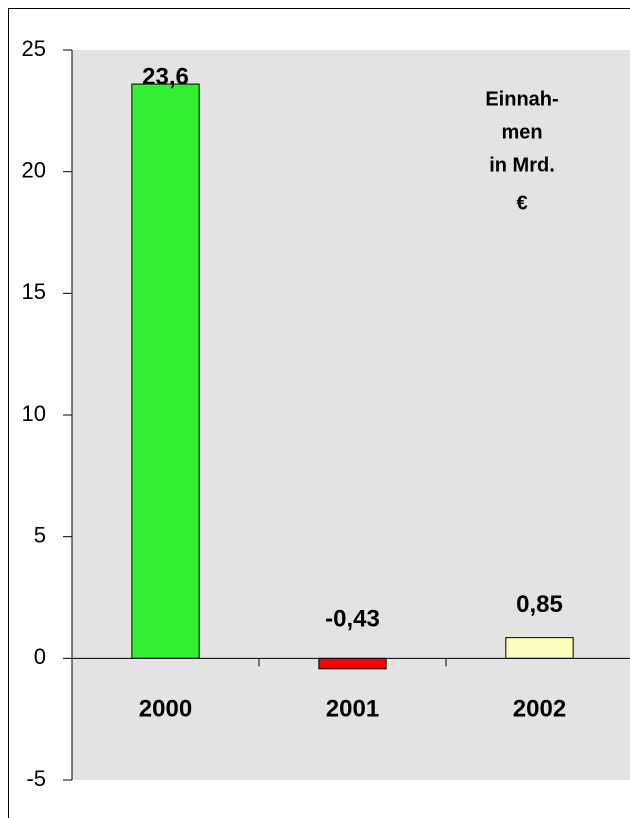  I want to click on annotation: Einnah-, so click(521, 99).